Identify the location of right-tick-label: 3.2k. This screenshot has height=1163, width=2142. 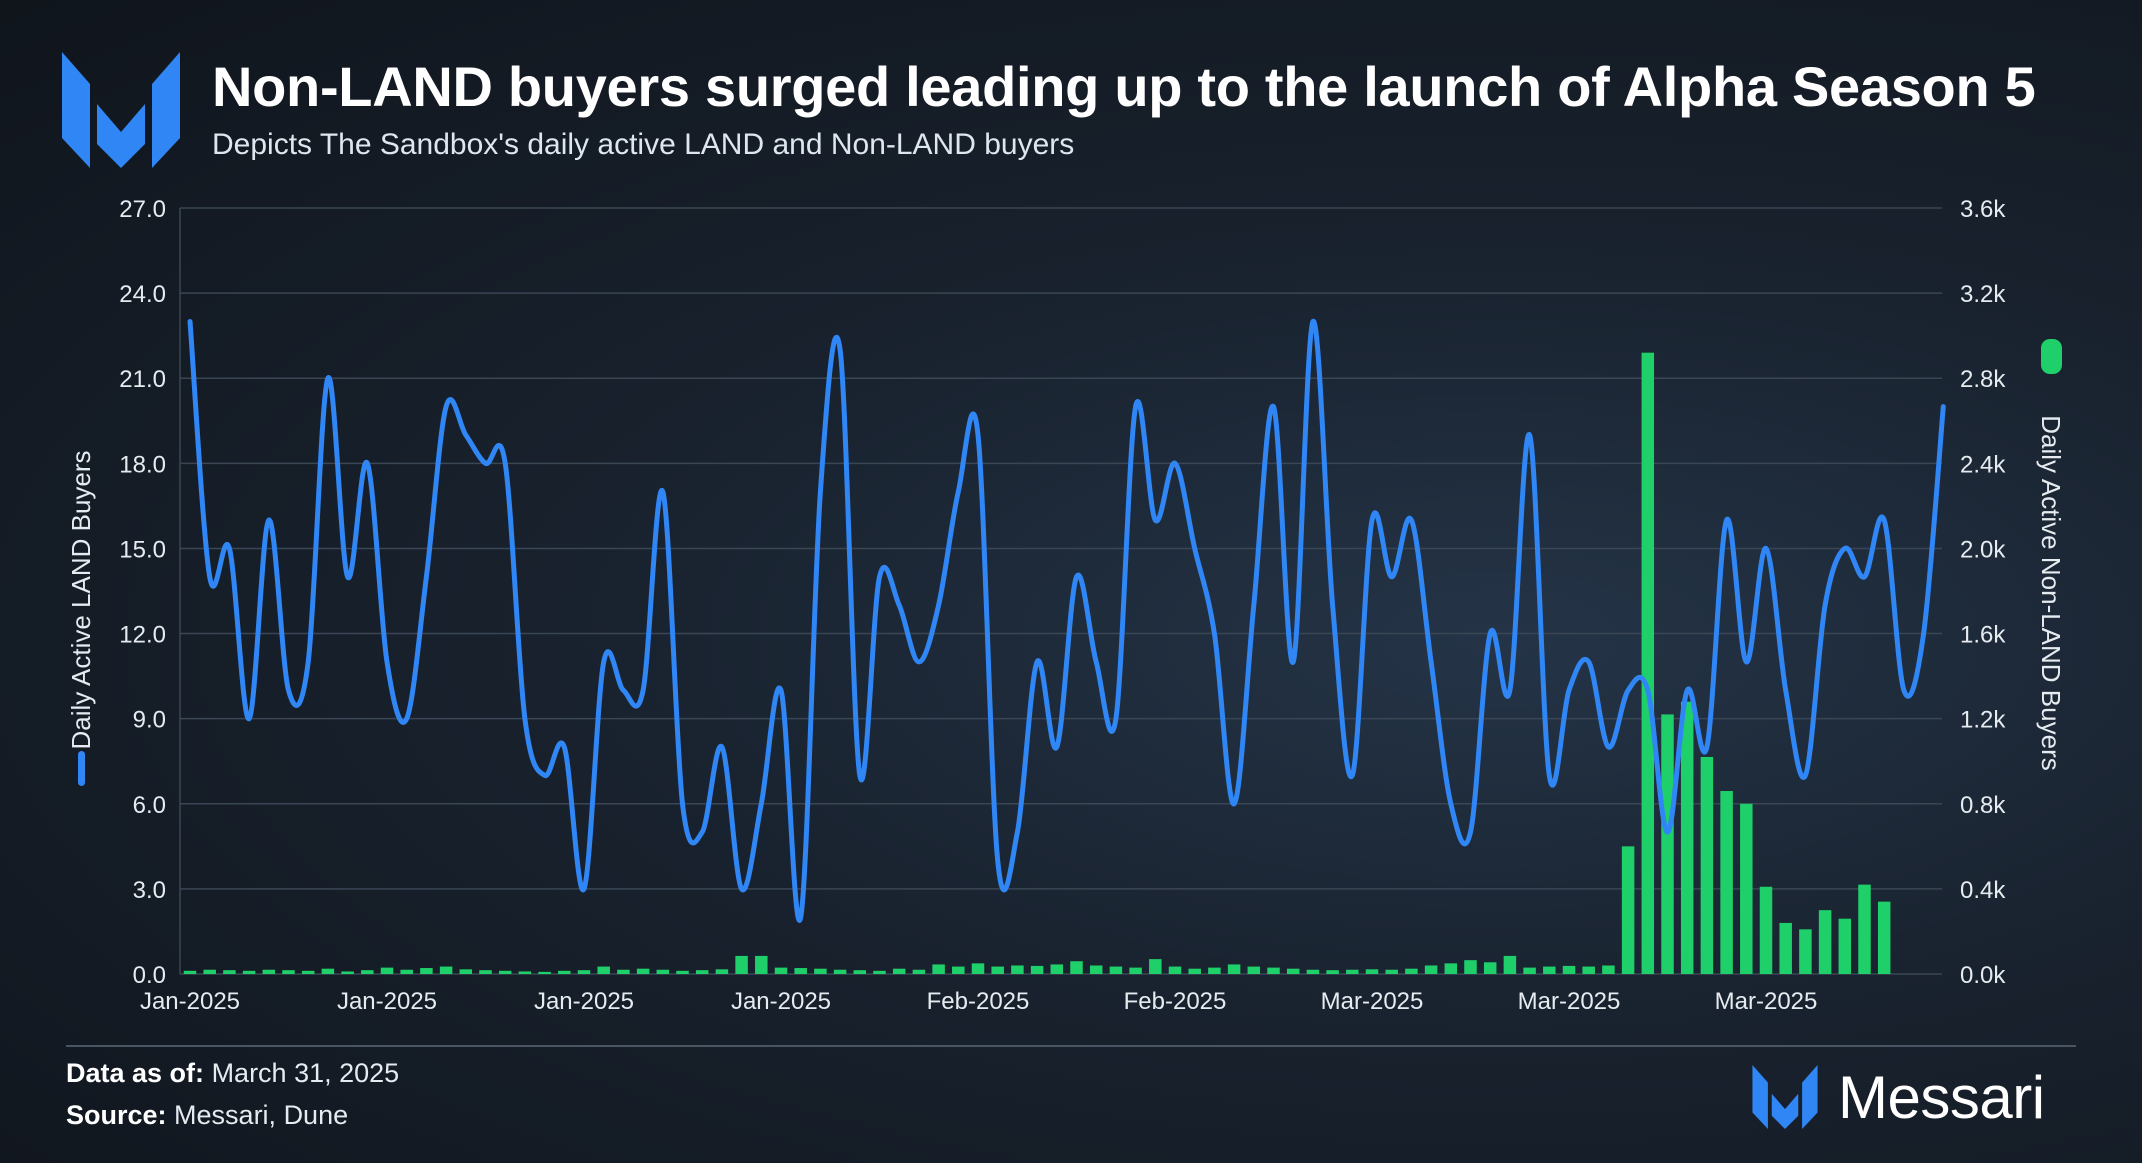
(1983, 294).